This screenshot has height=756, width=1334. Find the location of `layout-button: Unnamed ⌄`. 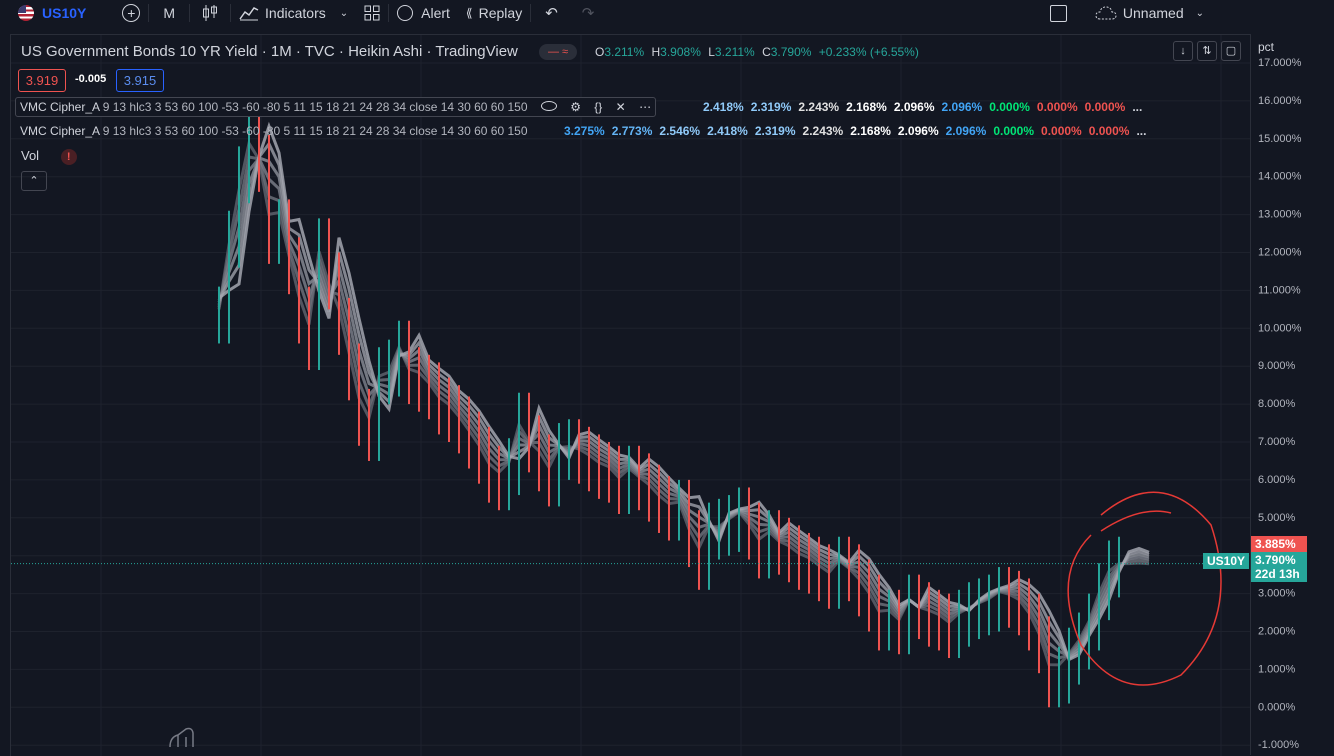

layout-button: Unnamed ⌄ is located at coordinates (1210, 13).